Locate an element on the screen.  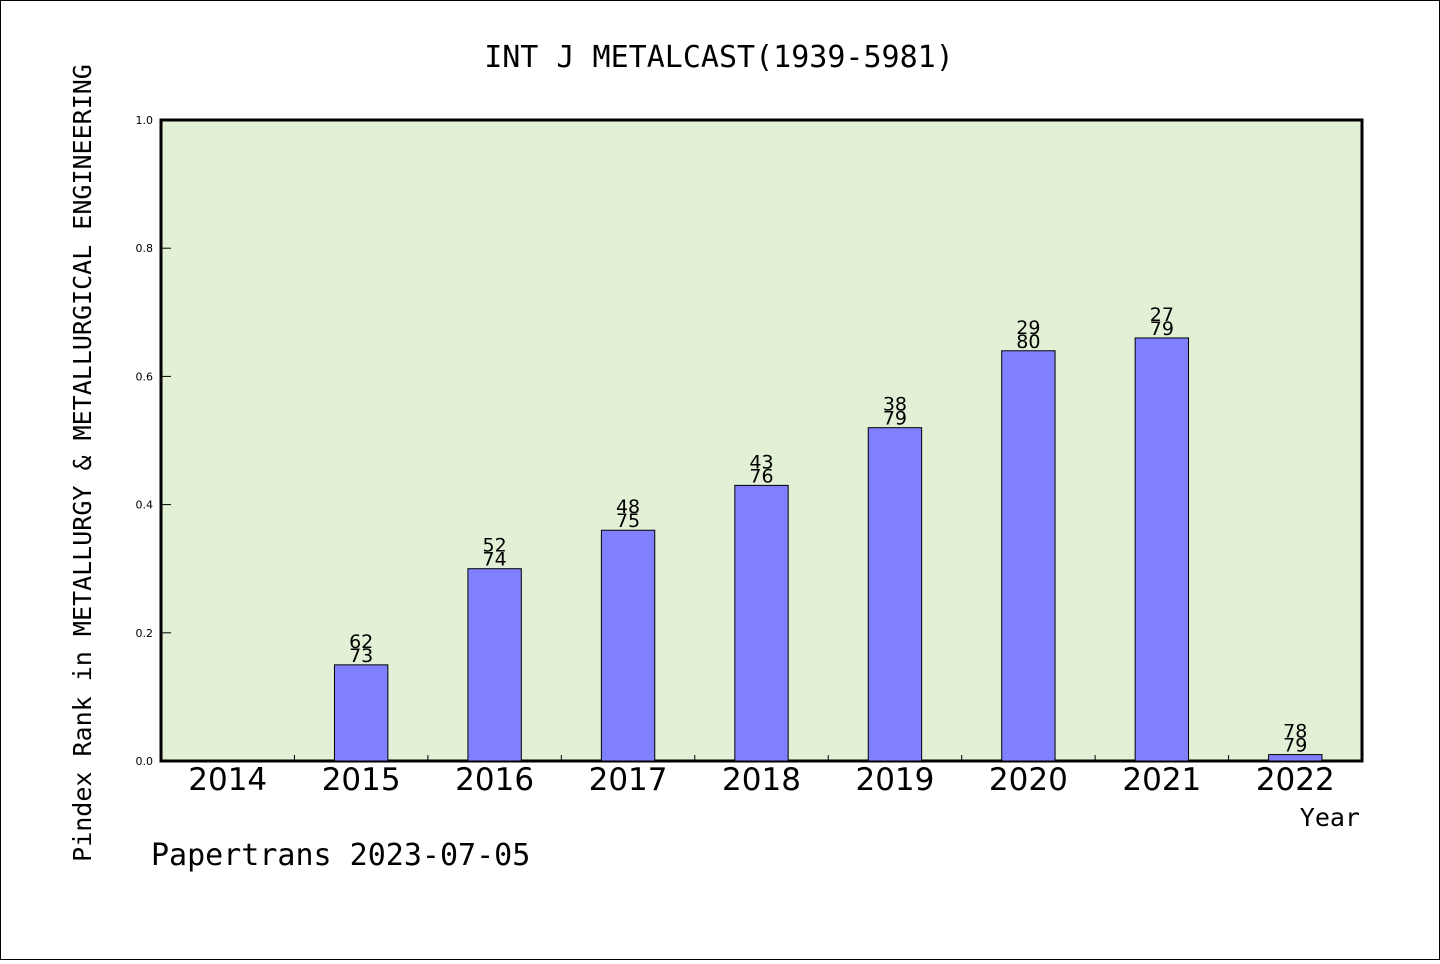
x-tick-label: 2014 is located at coordinates (227, 780).